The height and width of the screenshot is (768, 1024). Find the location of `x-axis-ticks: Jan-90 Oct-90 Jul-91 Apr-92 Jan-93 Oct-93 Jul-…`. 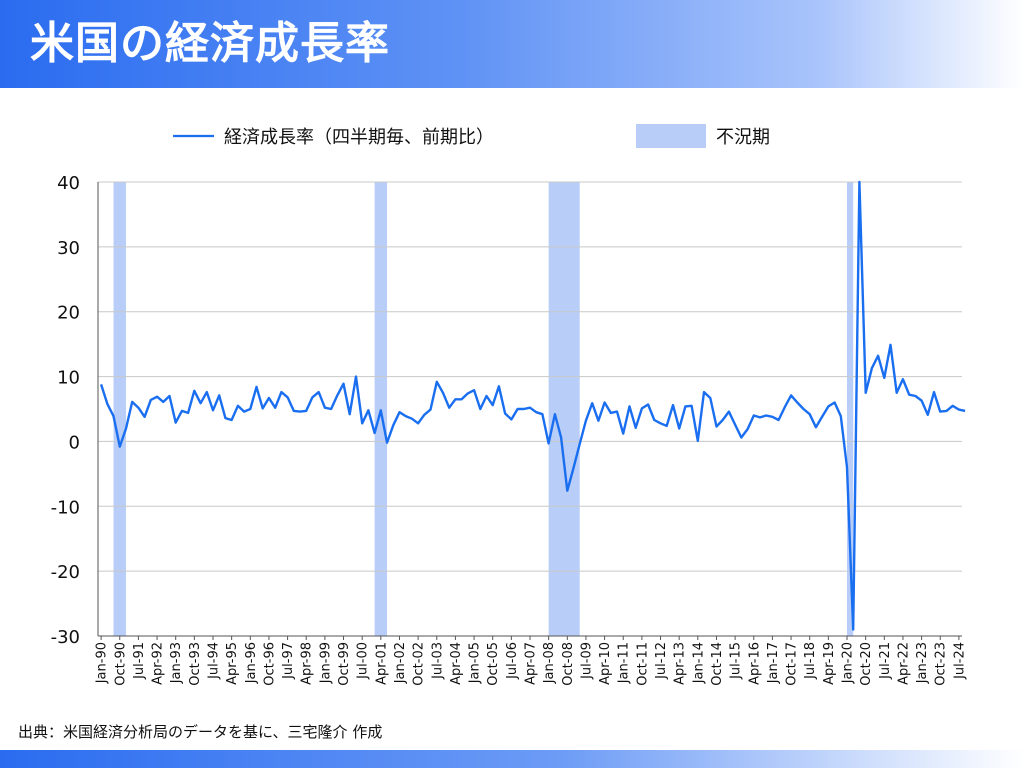

x-axis-ticks: Jan-90 Oct-90 Jul-91 Apr-92 Jan-93 Oct-93 Jul-… is located at coordinates (531, 661).